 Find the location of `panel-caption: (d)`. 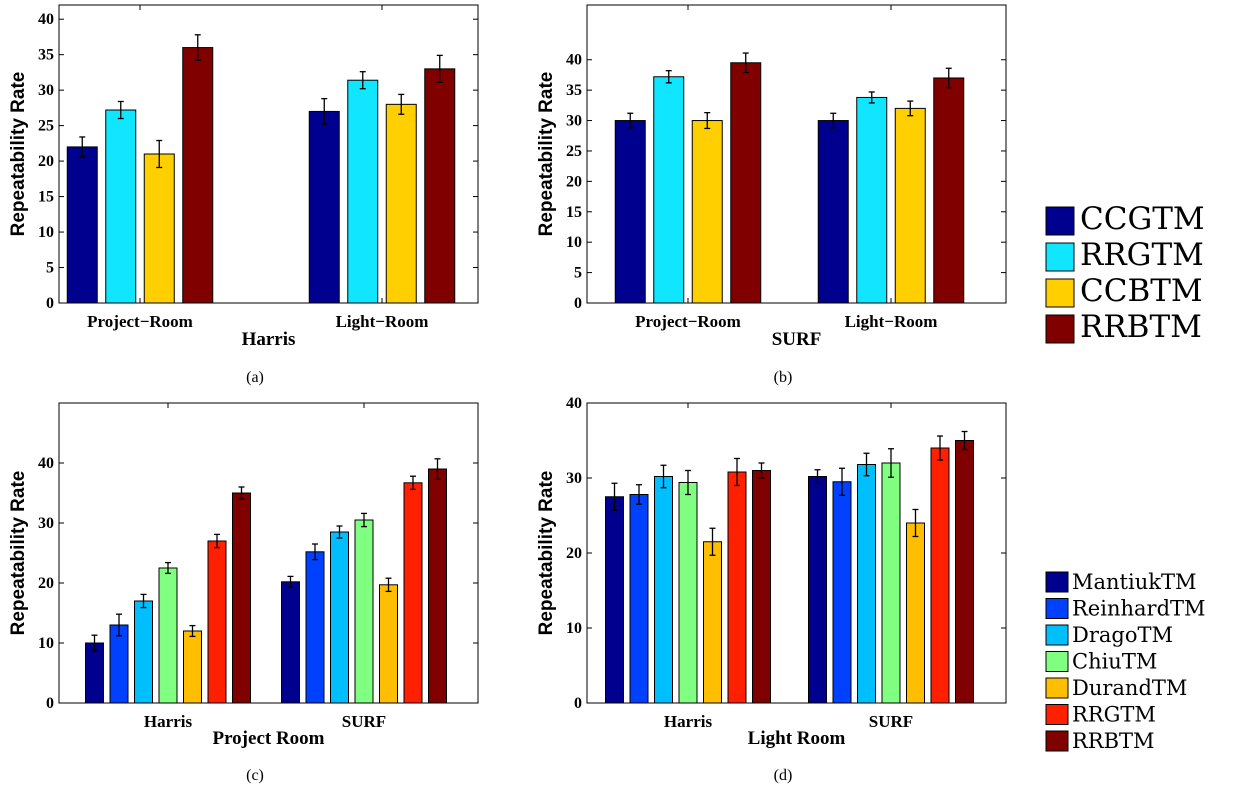

panel-caption: (d) is located at coordinates (783, 775).